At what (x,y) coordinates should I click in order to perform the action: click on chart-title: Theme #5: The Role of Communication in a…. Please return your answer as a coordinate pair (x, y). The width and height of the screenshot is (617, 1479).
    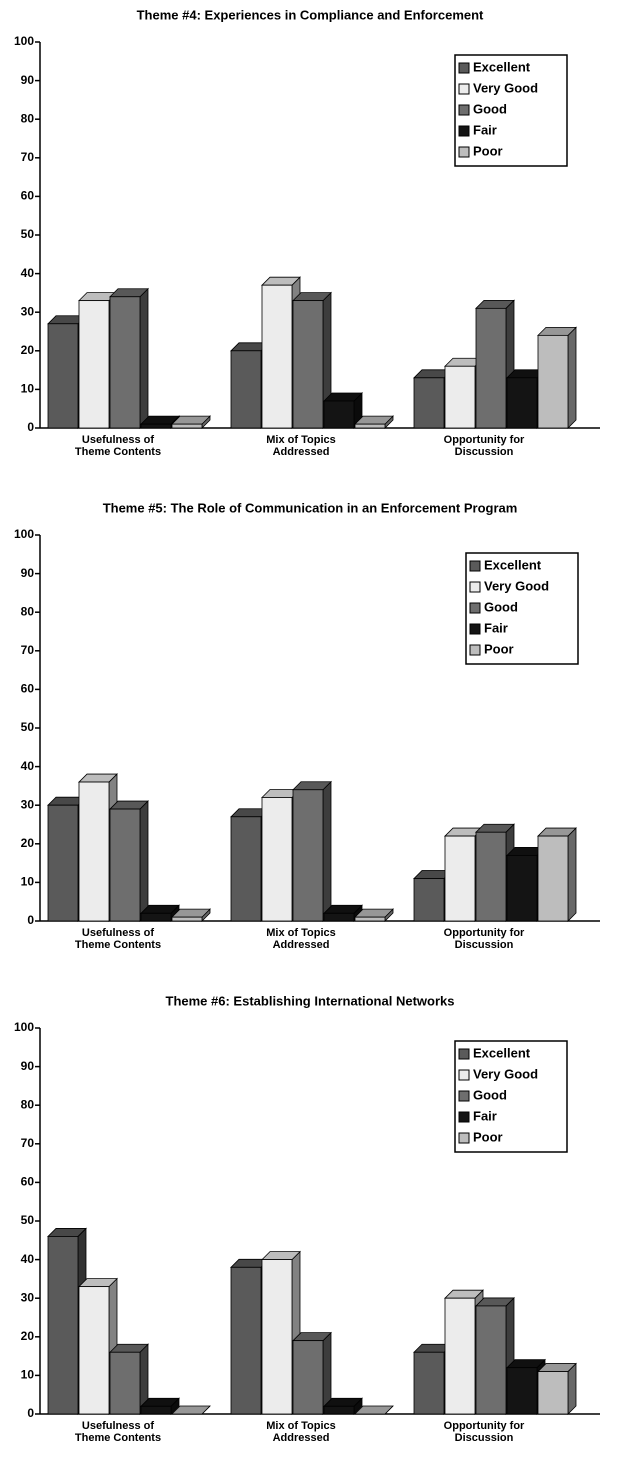
    Looking at the image, I should click on (310, 507).